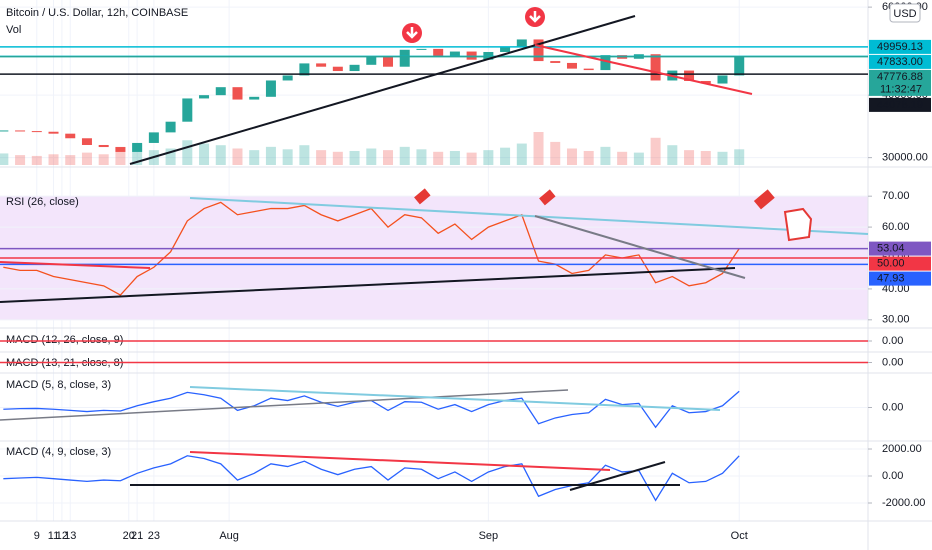 This screenshot has width=932, height=550. I want to click on level-label: 49959.13, so click(900, 47).